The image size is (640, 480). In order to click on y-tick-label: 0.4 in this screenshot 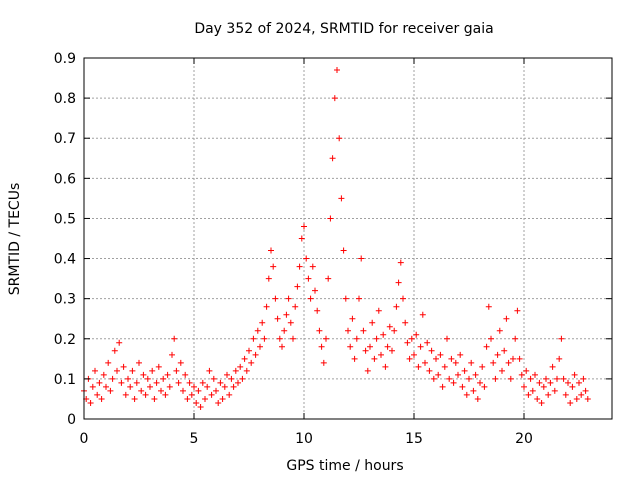, I will do `click(65, 260)`.